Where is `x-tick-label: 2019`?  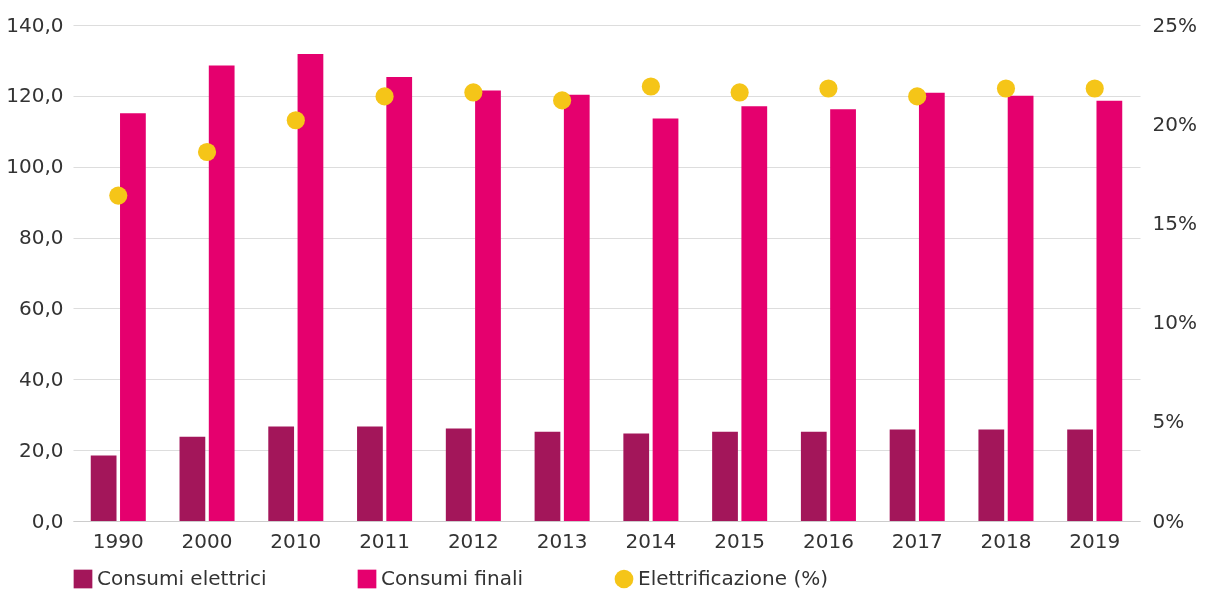 x-tick-label: 2019 is located at coordinates (1095, 540).